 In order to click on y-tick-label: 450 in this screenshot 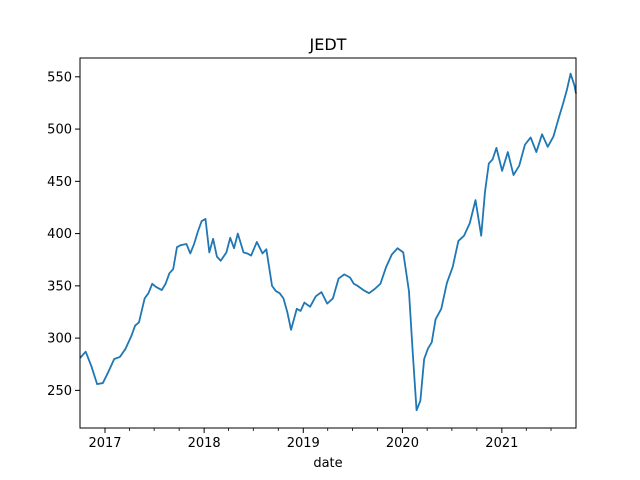, I will do `click(59, 182)`.